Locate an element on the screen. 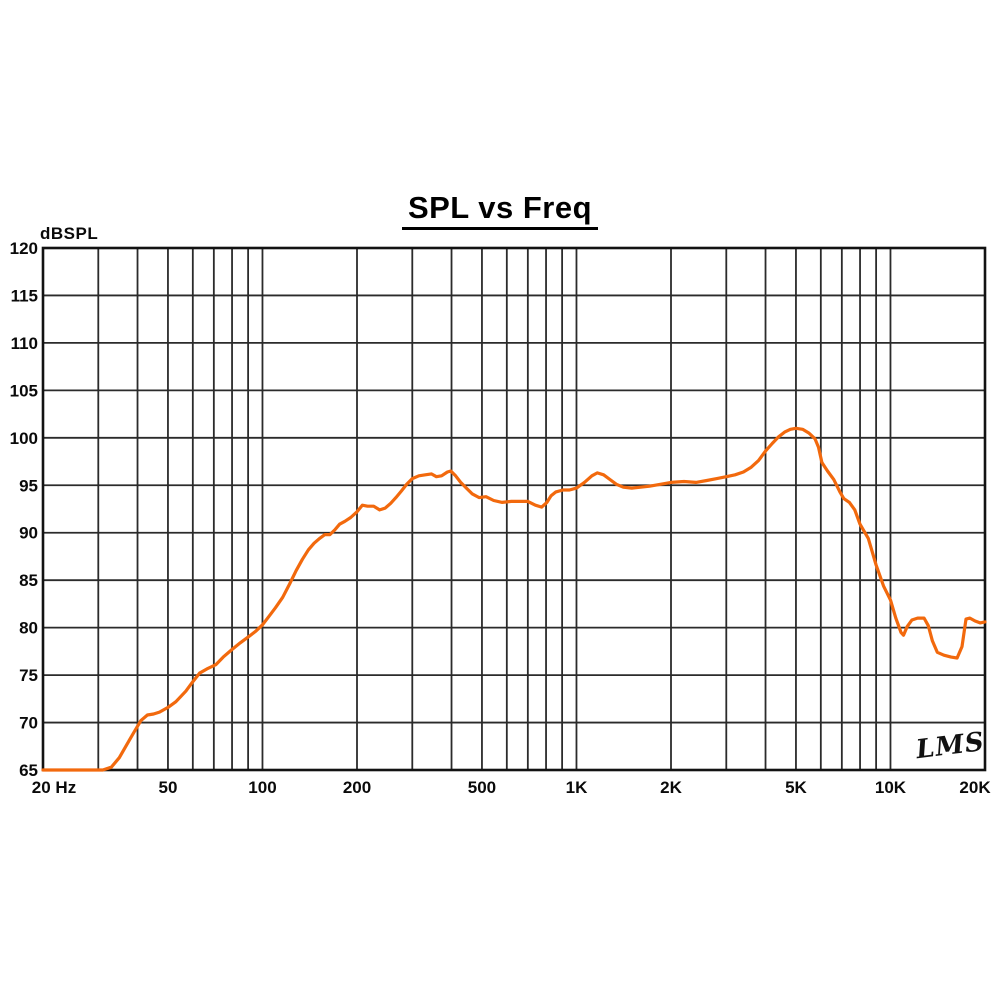  y-tick-label: 115 is located at coordinates (24, 295).